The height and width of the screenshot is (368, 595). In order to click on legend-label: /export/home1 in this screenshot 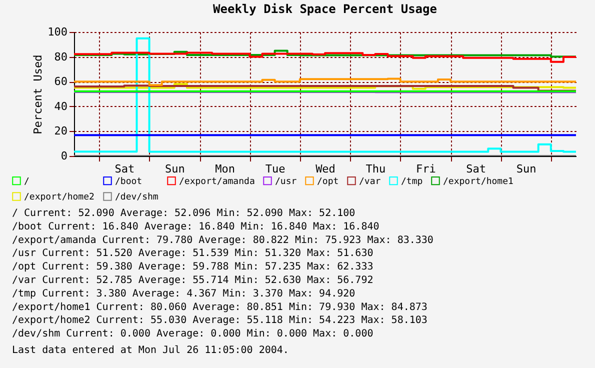, I will do `click(478, 181)`.